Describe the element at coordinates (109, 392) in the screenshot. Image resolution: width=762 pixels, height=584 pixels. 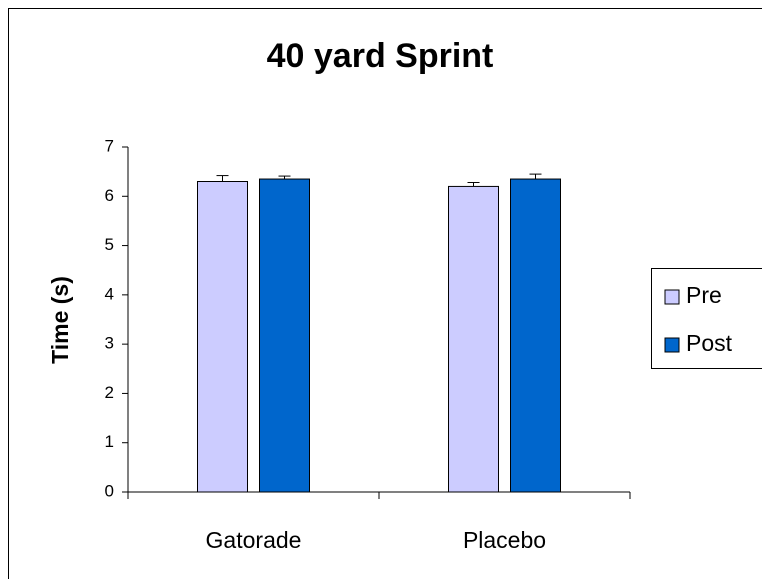
I see `y-tick-label: 2` at that location.